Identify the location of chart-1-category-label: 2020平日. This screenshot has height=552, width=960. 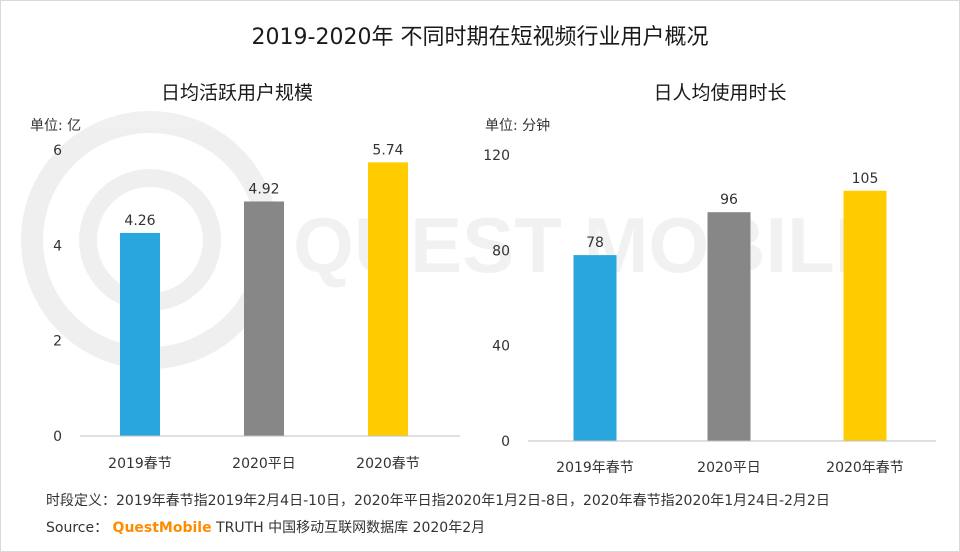
(264, 464).